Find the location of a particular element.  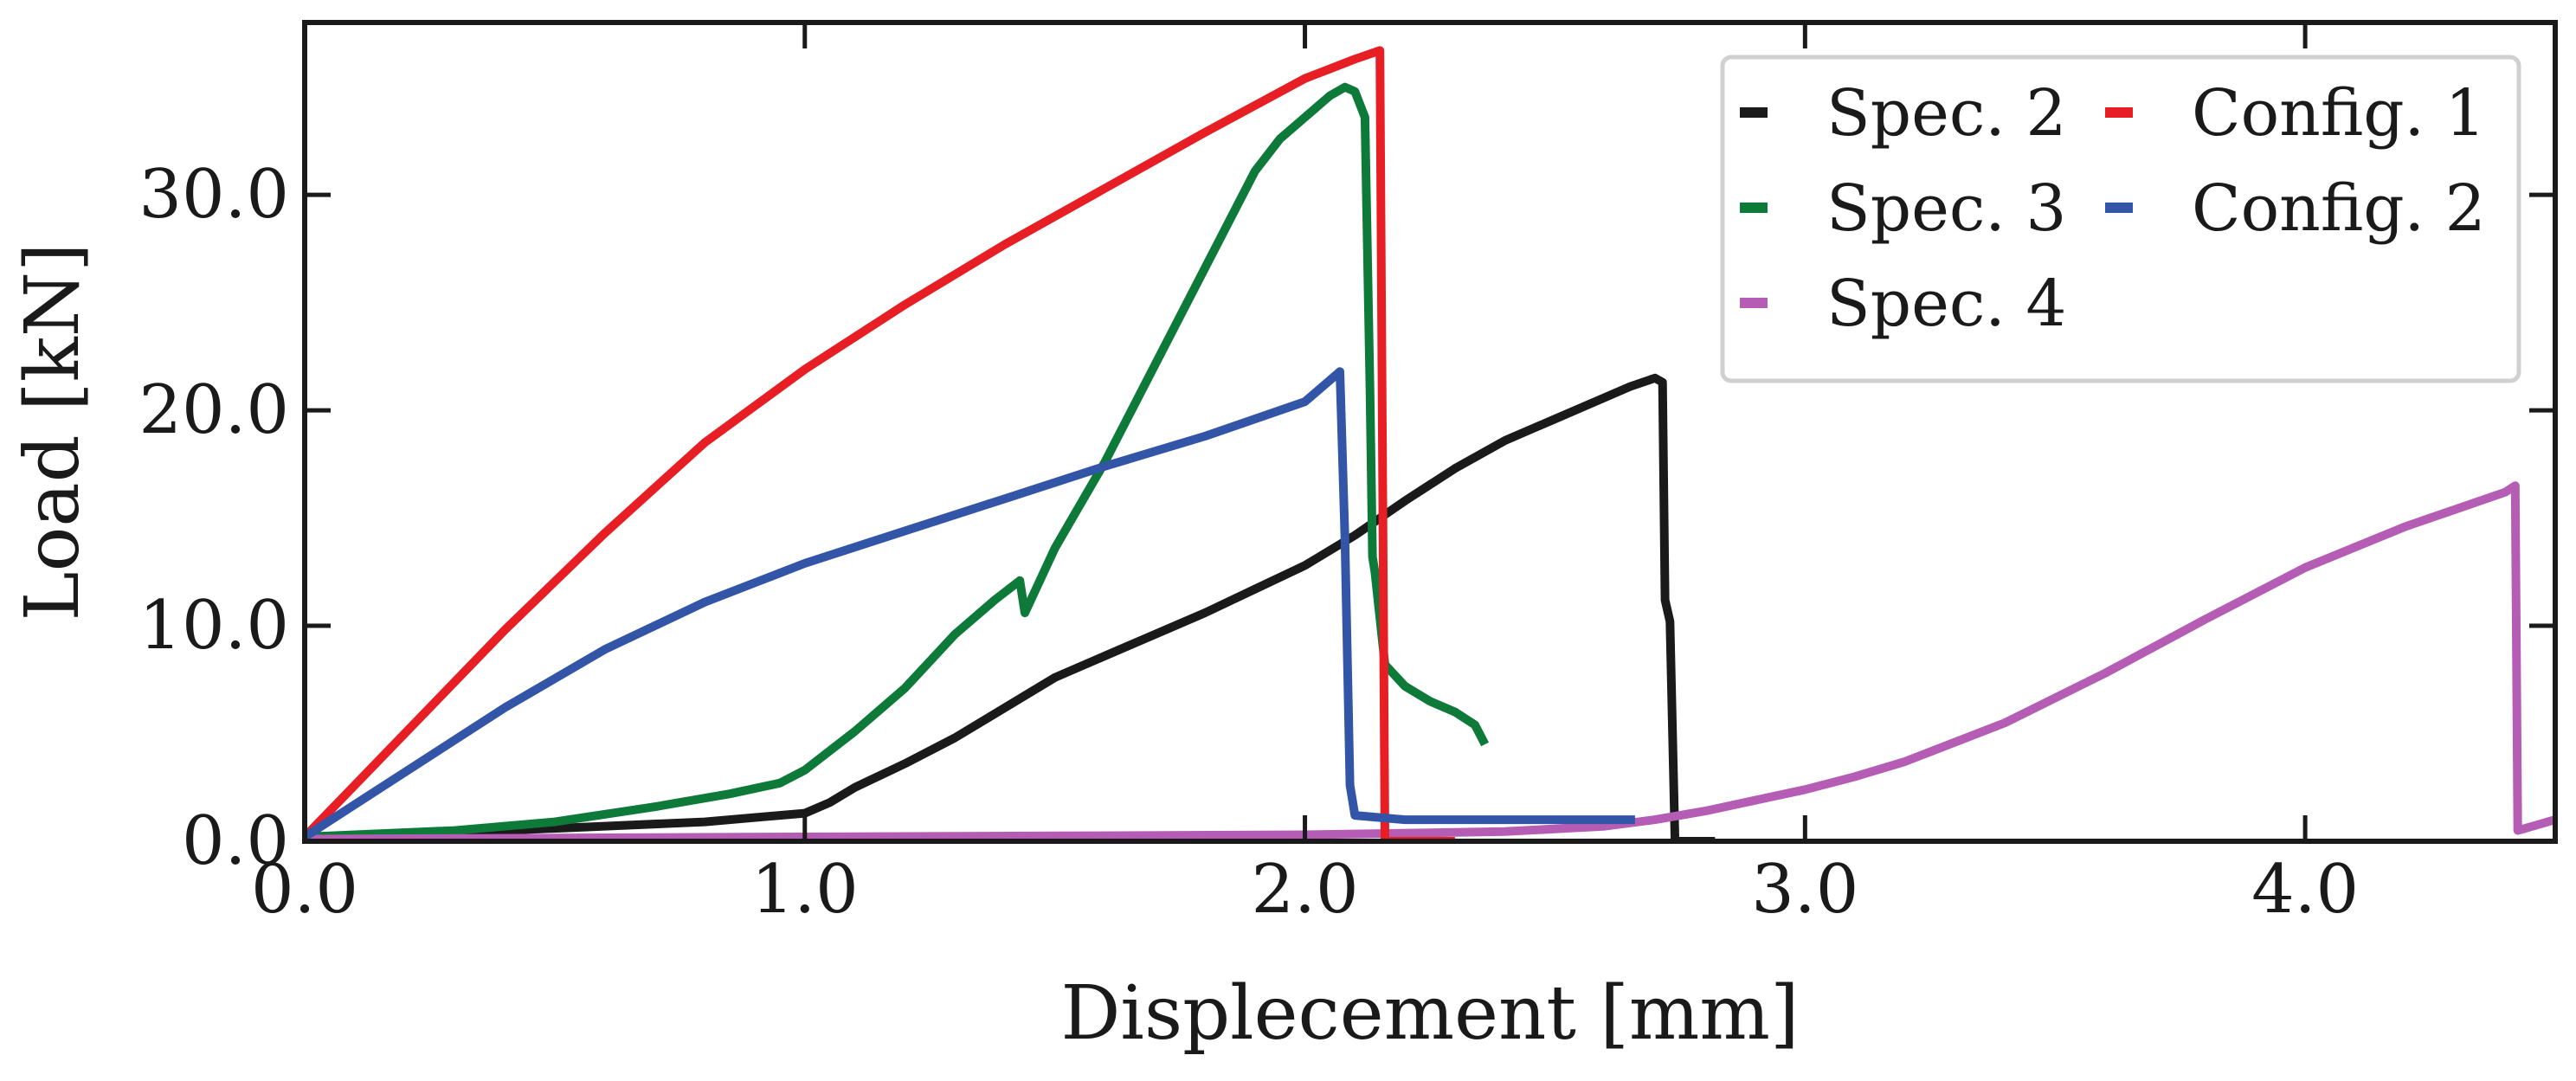

x-tick-label: 2.0 is located at coordinates (1305, 890).